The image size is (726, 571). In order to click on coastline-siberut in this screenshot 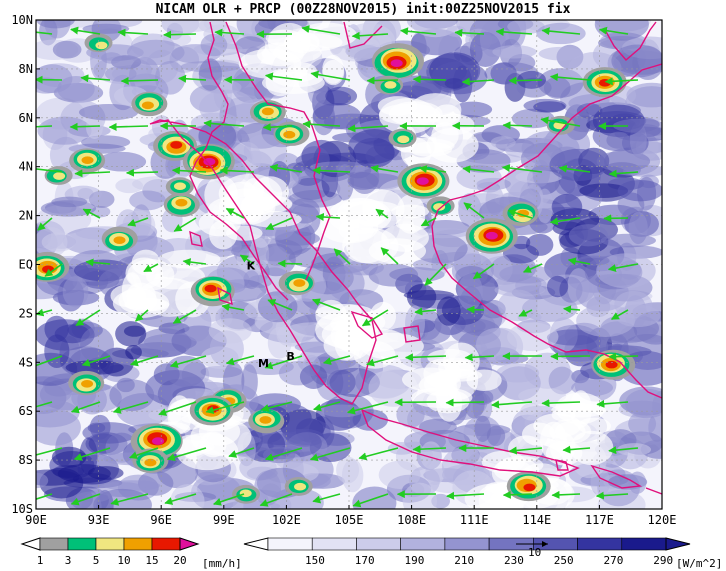, I will do `click(225, 296)`.